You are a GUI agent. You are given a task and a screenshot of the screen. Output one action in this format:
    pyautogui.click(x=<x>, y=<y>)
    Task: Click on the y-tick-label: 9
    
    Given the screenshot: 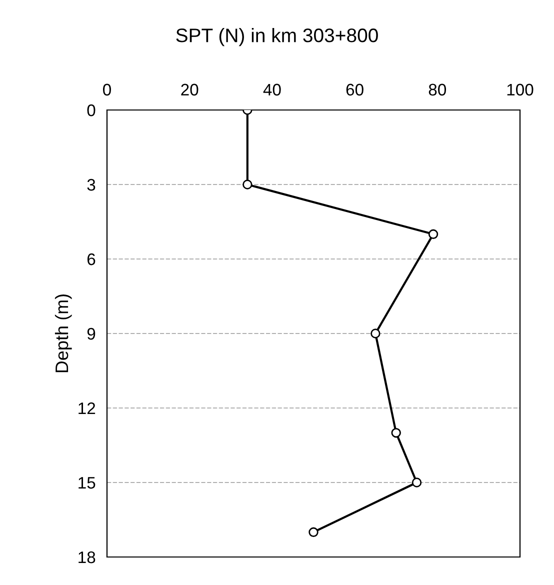 What is the action you would take?
    pyautogui.click(x=91, y=334)
    